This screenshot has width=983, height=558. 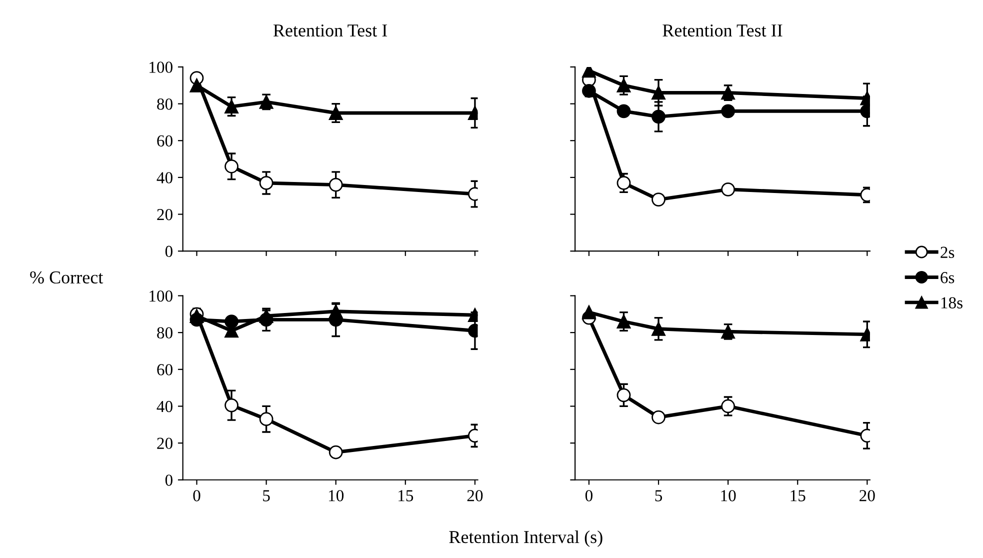 What do you see at coordinates (951, 302) in the screenshot?
I see `legend-label: 18s` at bounding box center [951, 302].